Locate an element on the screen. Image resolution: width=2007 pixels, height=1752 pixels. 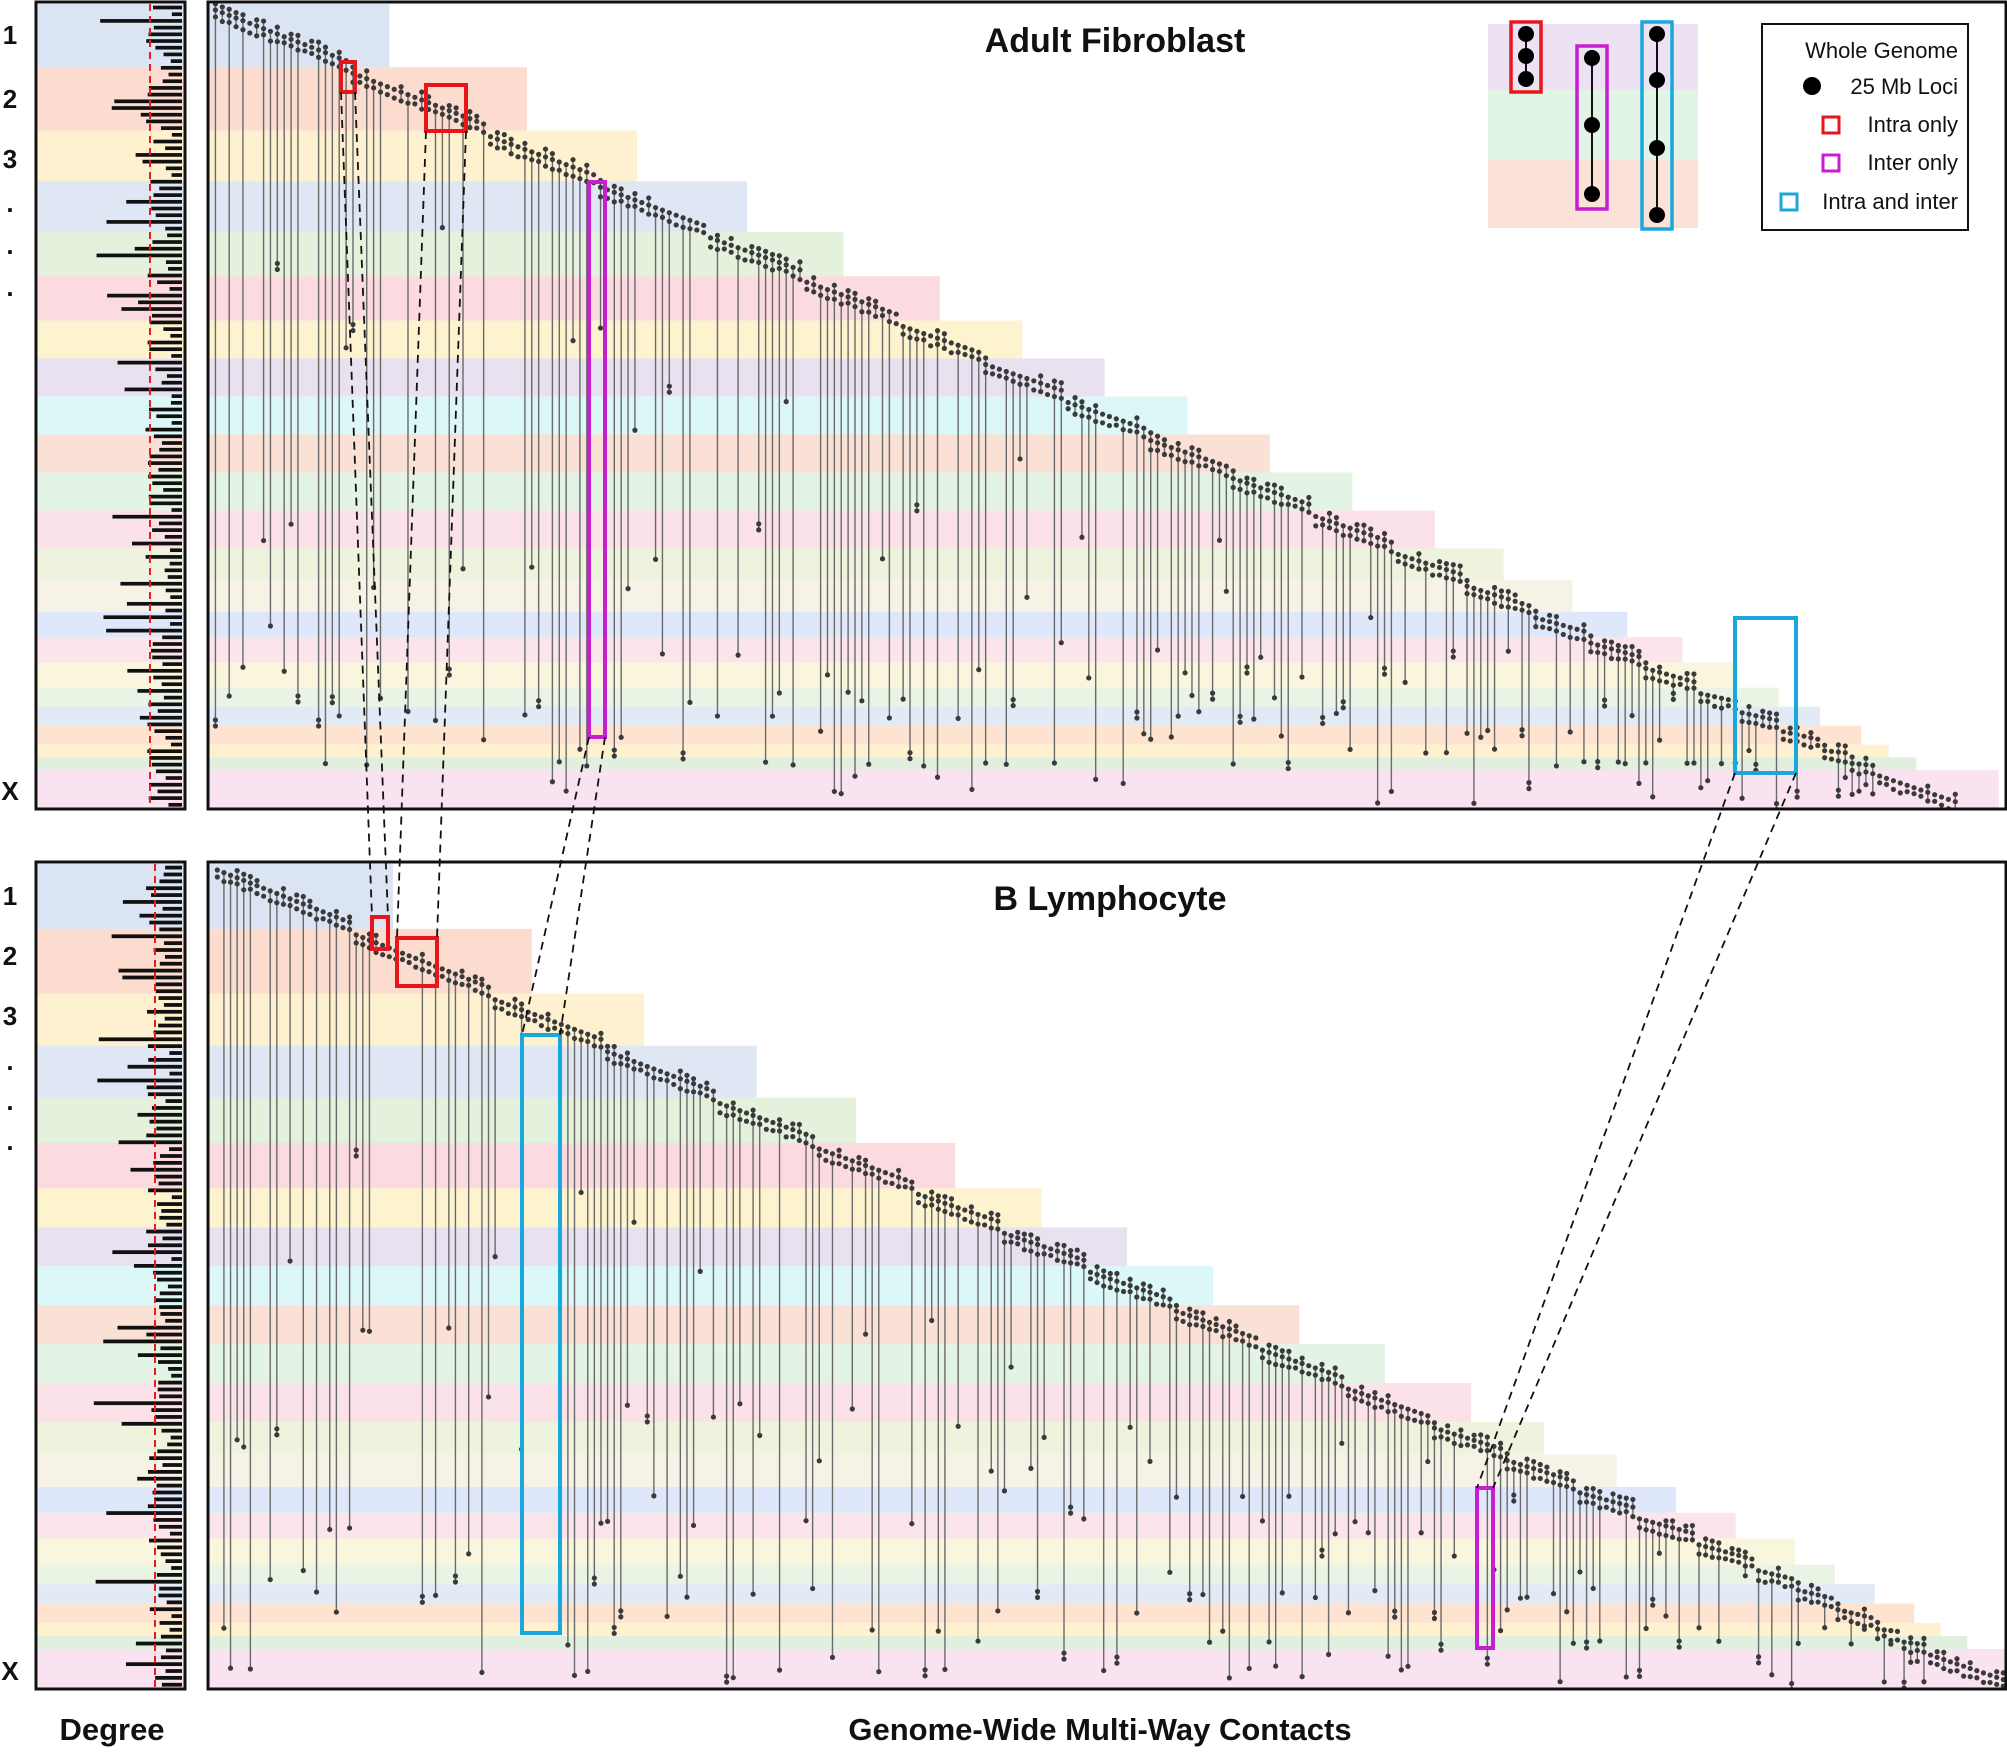
degree-band is located at coordinates (111, 1438).